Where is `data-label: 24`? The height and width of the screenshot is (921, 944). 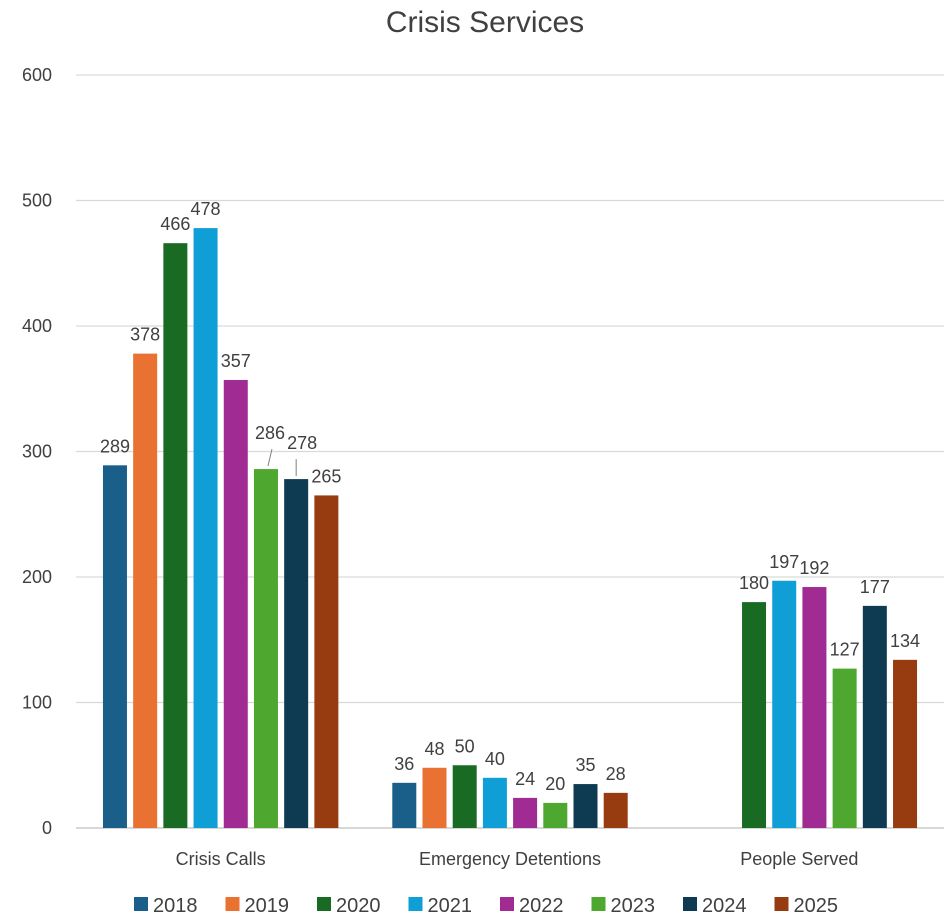 data-label: 24 is located at coordinates (525, 779).